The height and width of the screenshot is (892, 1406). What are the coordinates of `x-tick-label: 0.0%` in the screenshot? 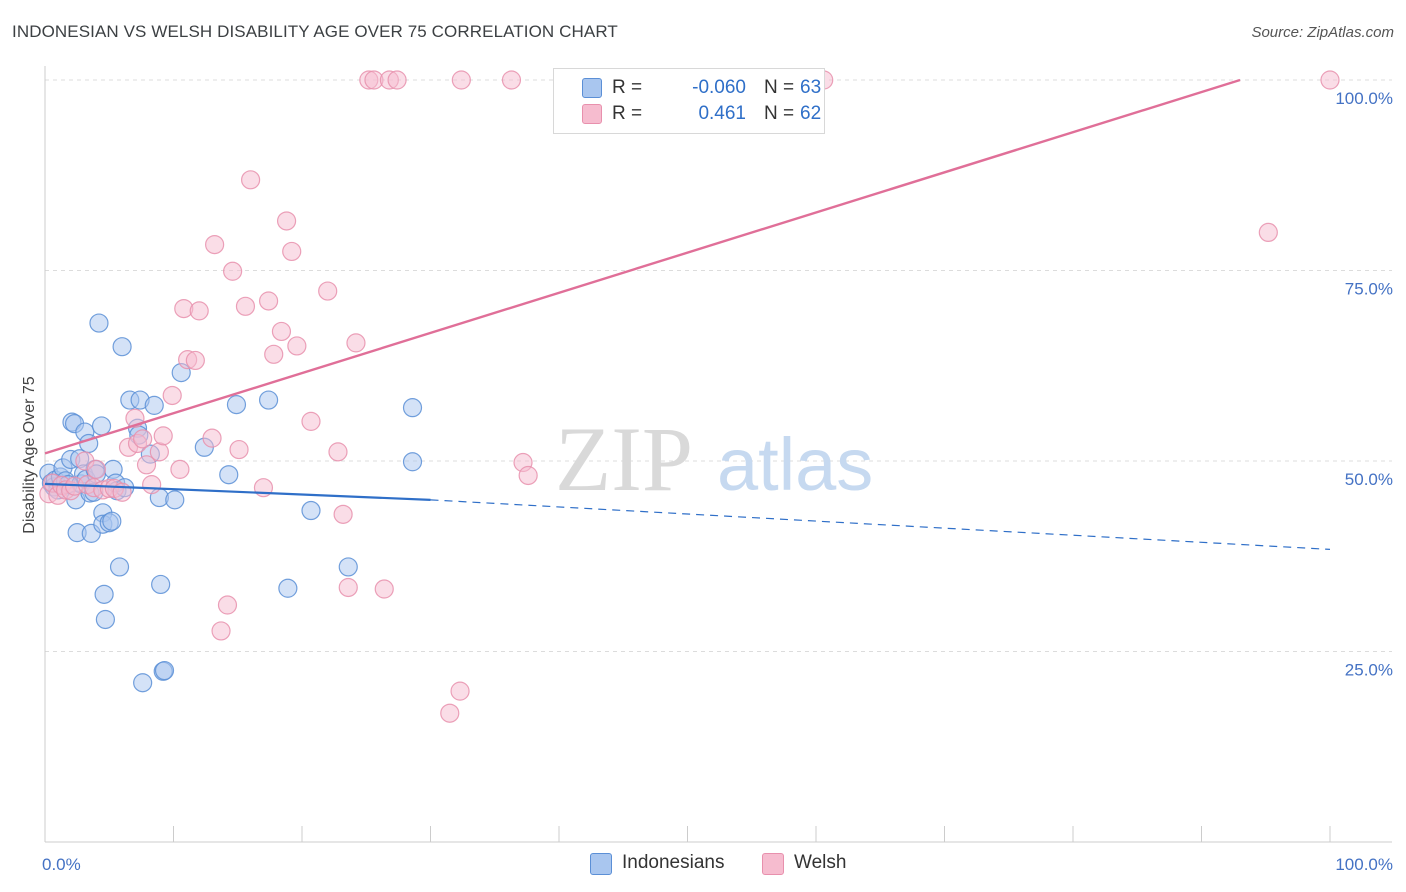 It's located at (61, 864).